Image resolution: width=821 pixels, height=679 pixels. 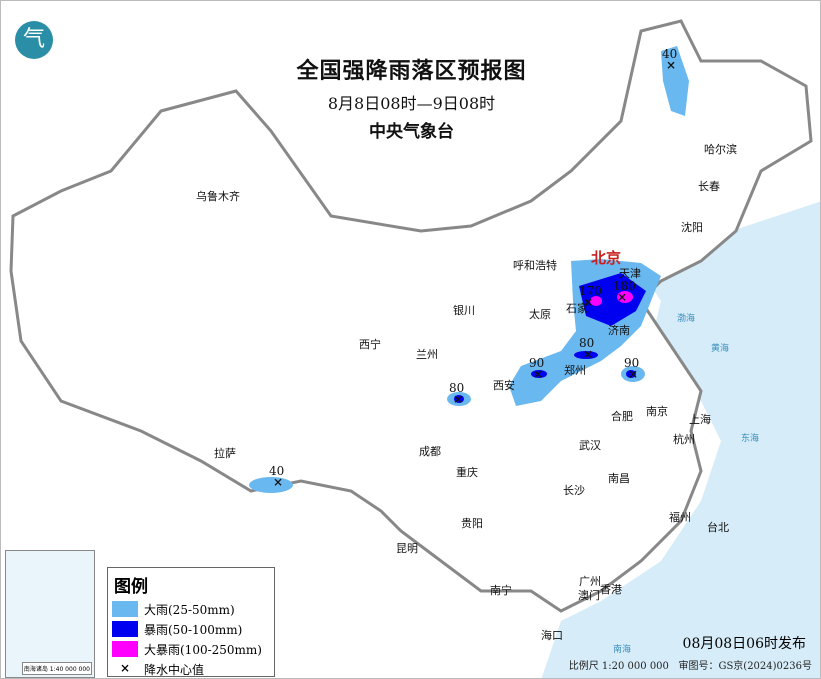 I want to click on legend-item-center: × 降水中心值, so click(x=193, y=668).